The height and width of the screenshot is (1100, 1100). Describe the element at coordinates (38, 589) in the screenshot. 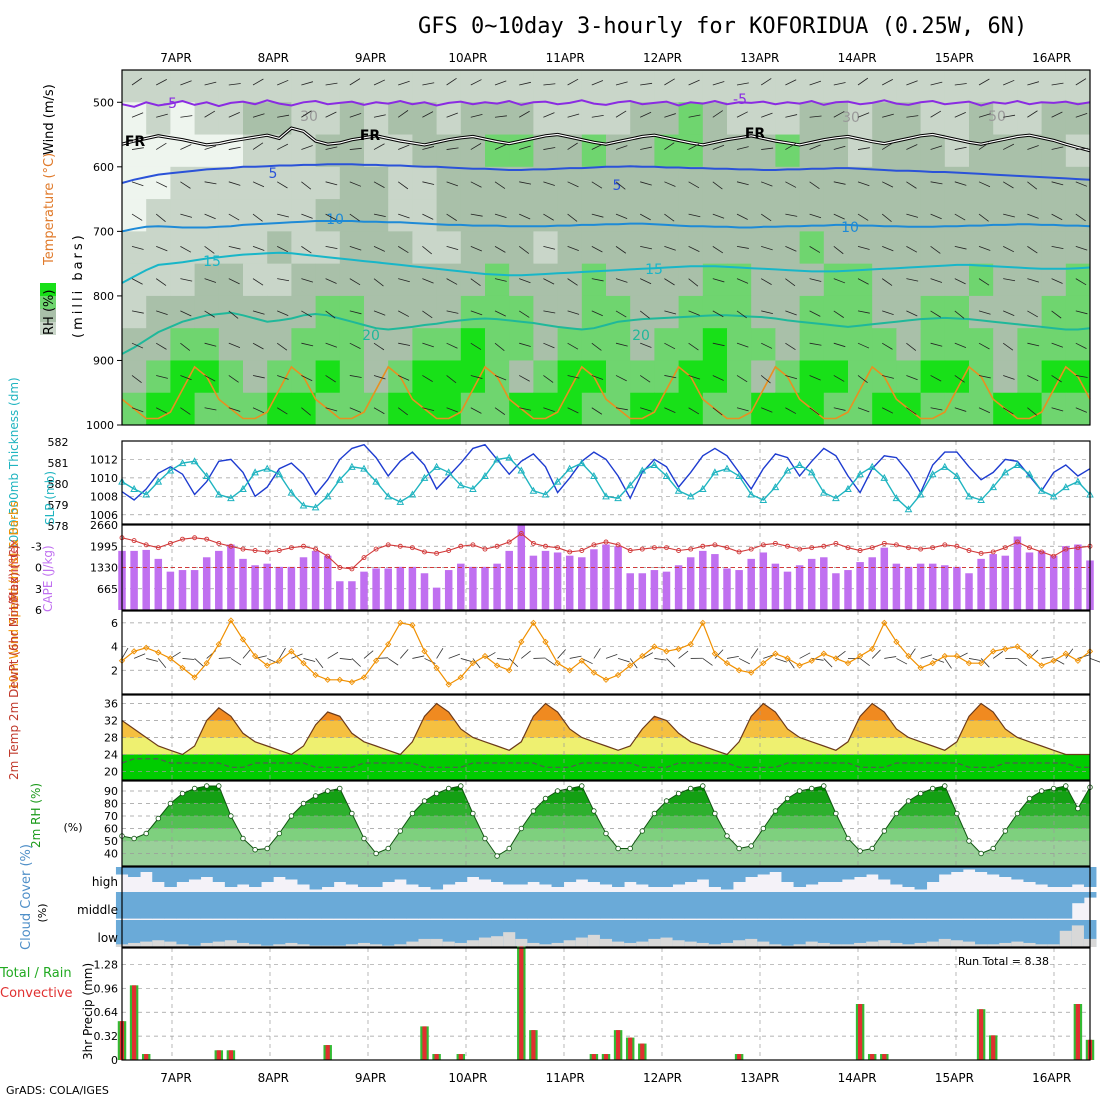

I see `li-ytick-label: 3` at that location.